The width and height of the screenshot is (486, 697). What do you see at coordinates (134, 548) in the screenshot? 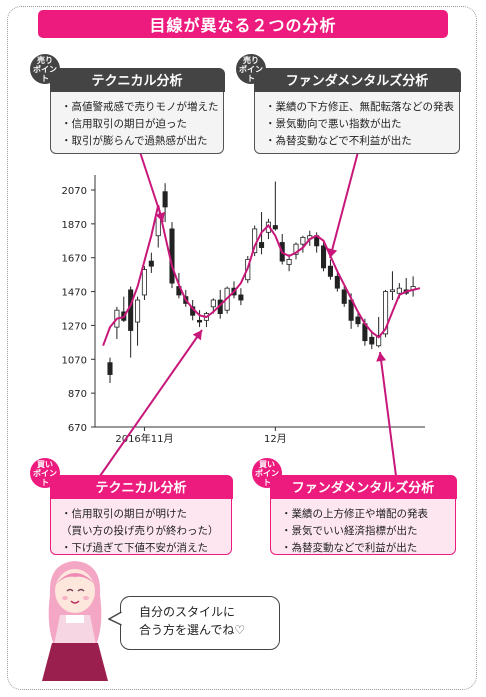
I see `list-item: ・下げ過ぎて下値不安が消えた` at bounding box center [134, 548].